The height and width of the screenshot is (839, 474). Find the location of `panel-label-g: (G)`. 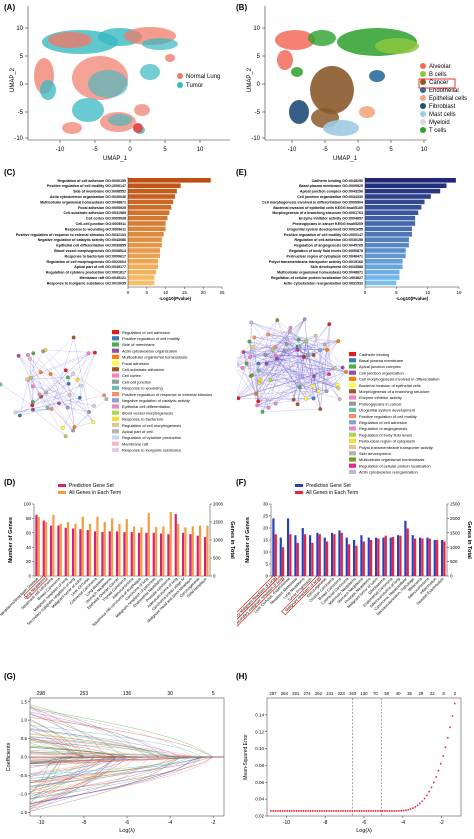

panel-label-g: (G) is located at coordinates (10, 676).